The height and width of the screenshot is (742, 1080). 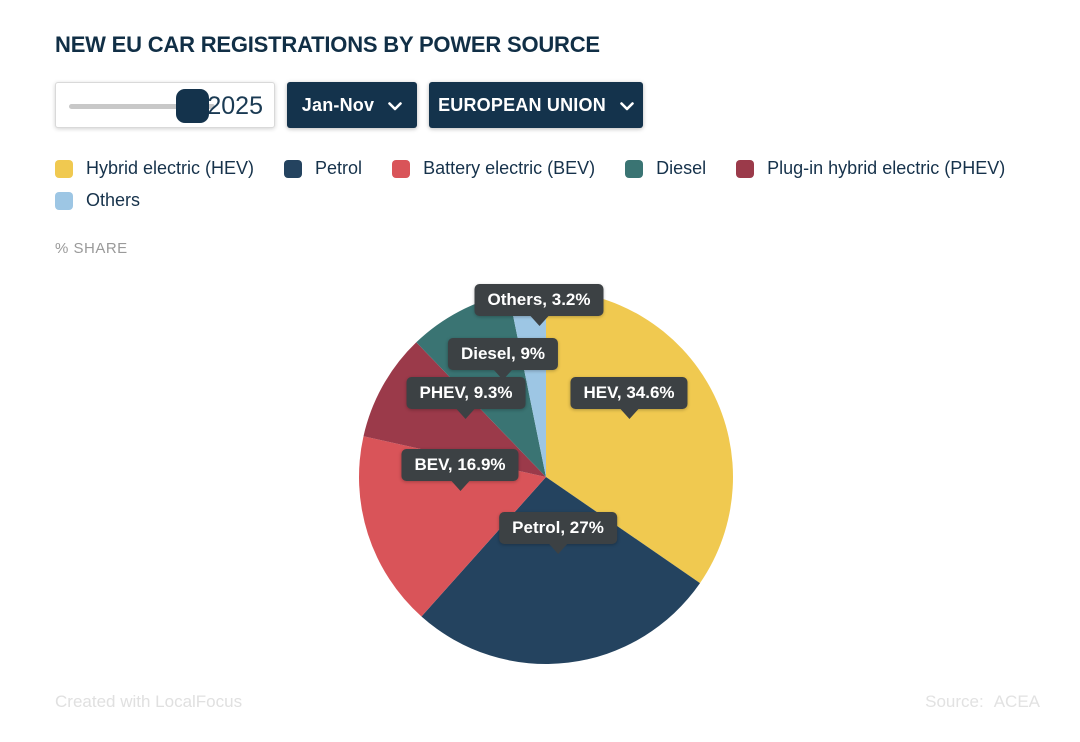 What do you see at coordinates (522, 104) in the screenshot?
I see `region-dropdown-label: EUROPEAN UNION` at bounding box center [522, 104].